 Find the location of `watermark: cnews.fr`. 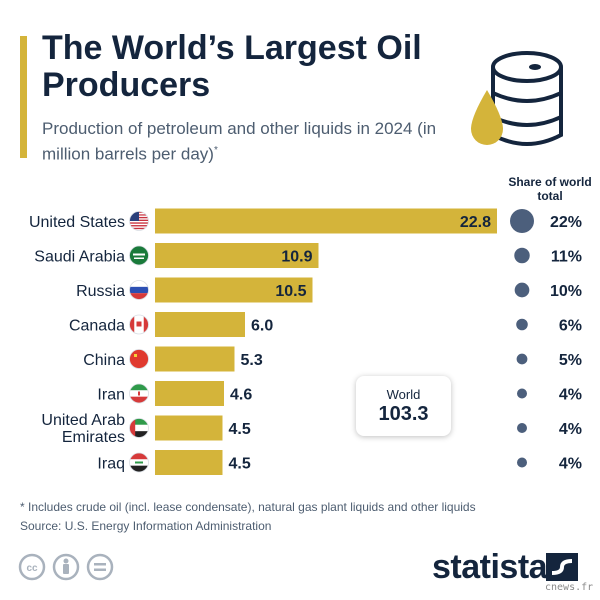

watermark: cnews.fr is located at coordinates (569, 587).